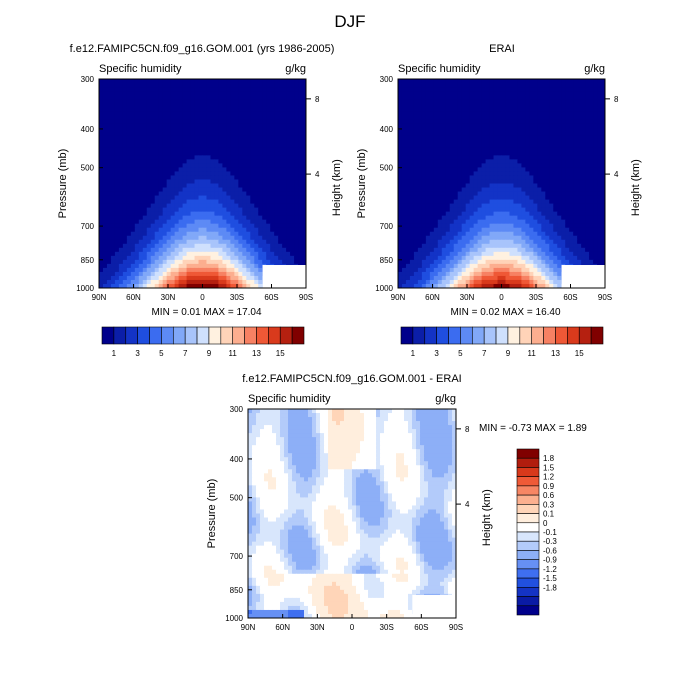  What do you see at coordinates (616, 99) in the screenshot?
I see `y-right-tick-label: 8` at bounding box center [616, 99].